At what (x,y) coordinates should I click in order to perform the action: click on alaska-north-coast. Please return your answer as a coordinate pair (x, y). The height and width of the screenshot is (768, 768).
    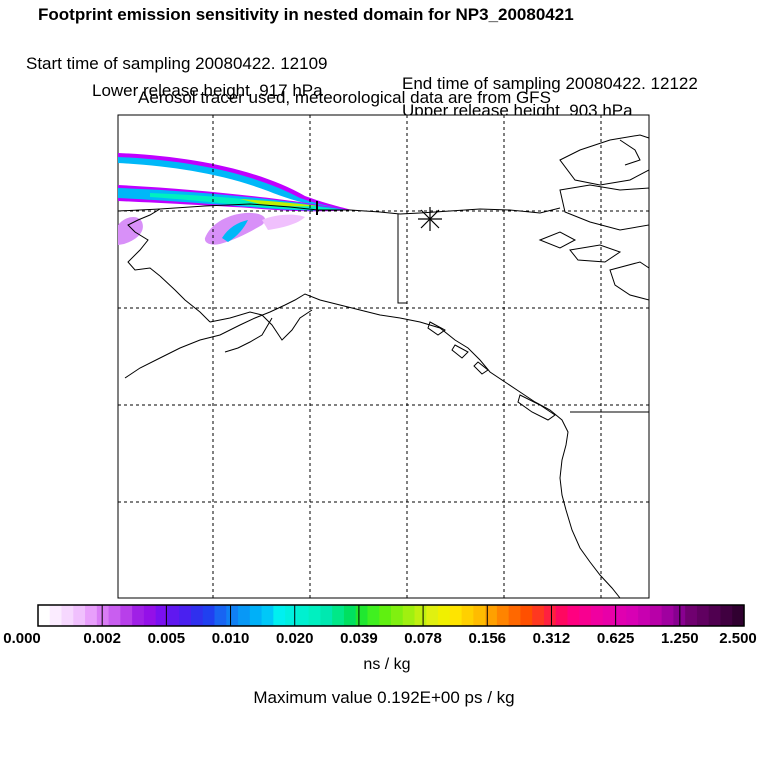
    Looking at the image, I should click on (339, 209).